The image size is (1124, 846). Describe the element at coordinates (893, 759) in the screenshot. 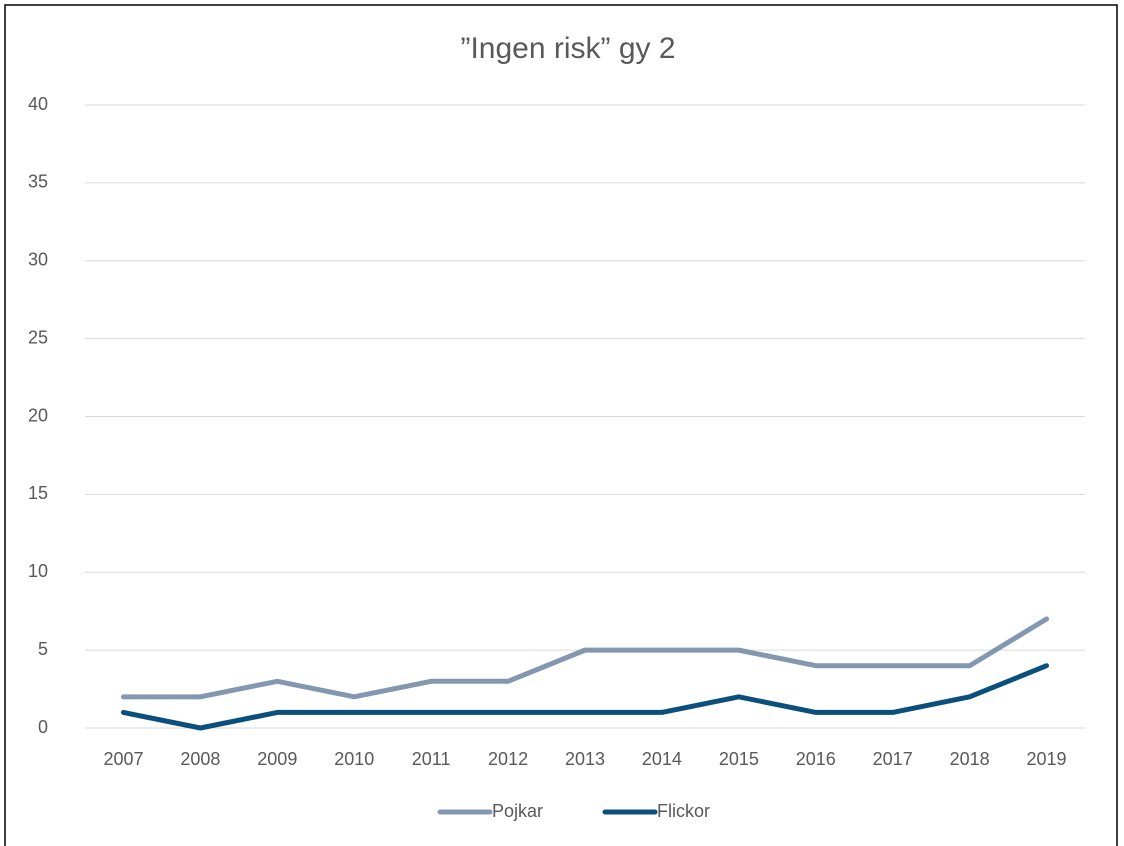

I see `x-tick-label: 2017` at that location.